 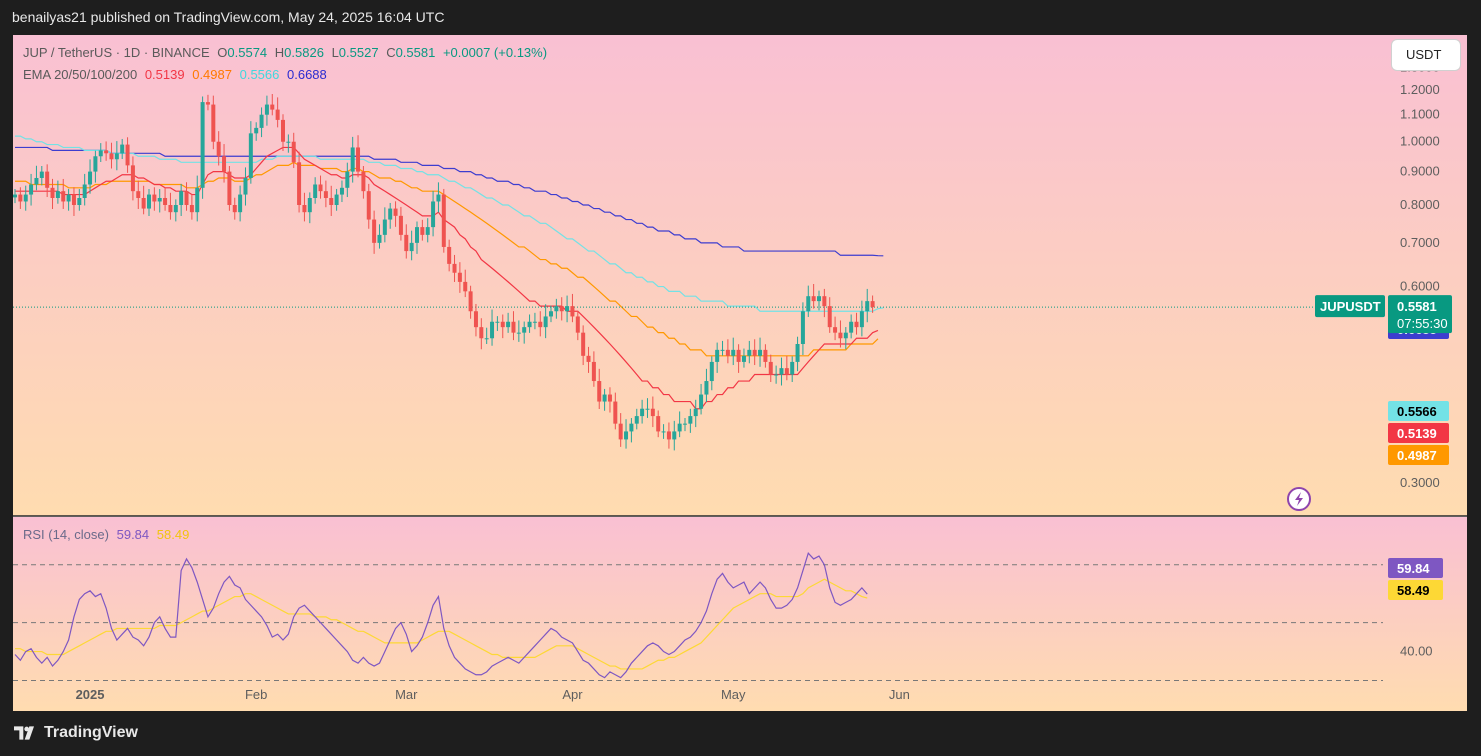 I want to click on open-label: O, so click(x=222, y=52).